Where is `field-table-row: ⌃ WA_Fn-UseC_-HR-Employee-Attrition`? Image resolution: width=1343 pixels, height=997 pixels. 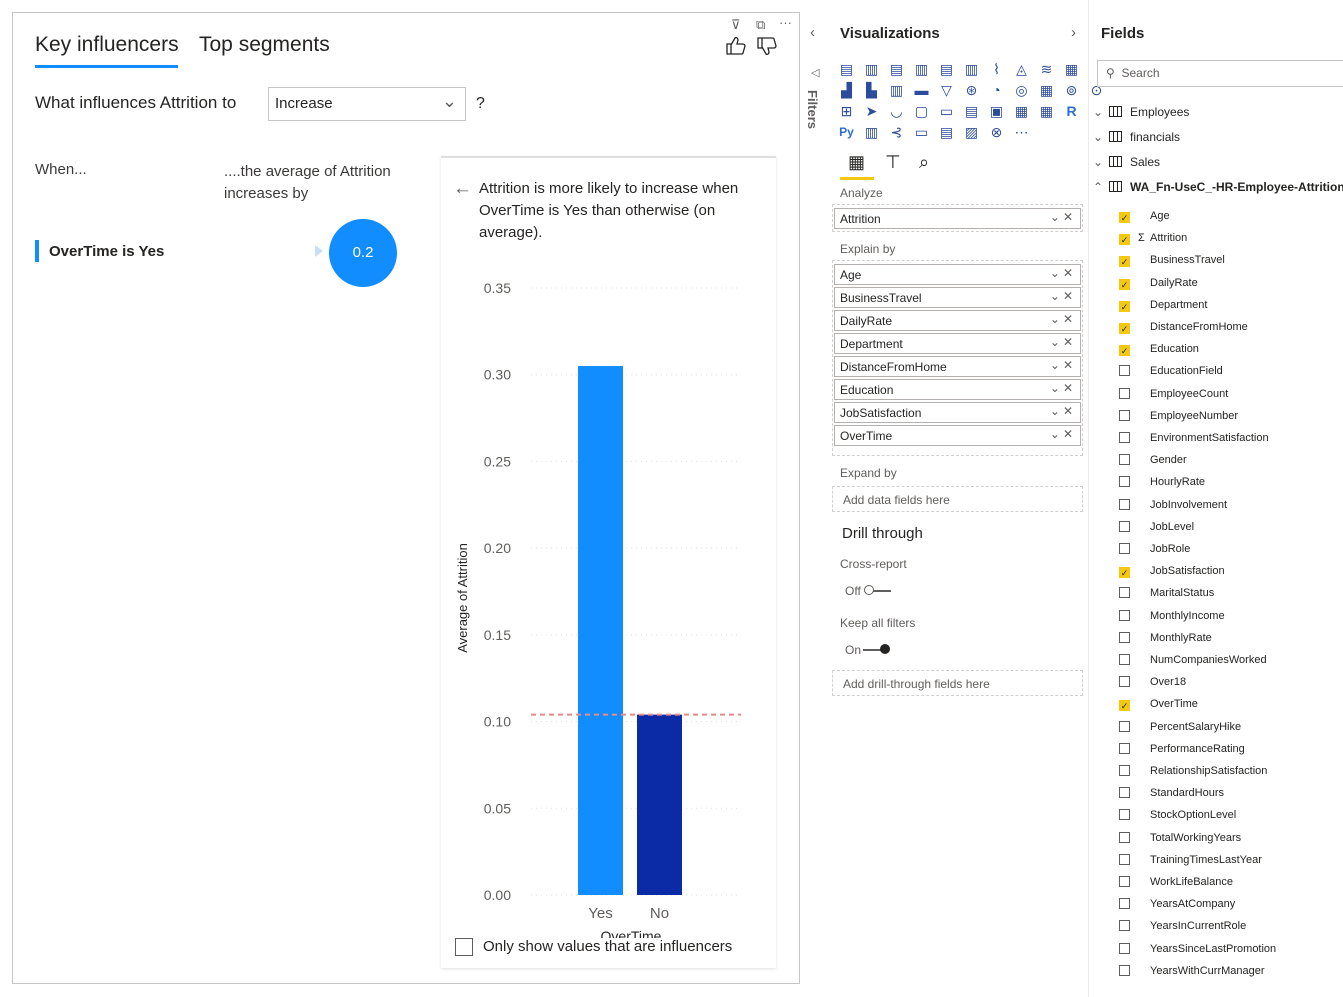
field-table-row: ⌃ WA_Fn-UseC_-HR-Employee-Attrition is located at coordinates (1218, 187).